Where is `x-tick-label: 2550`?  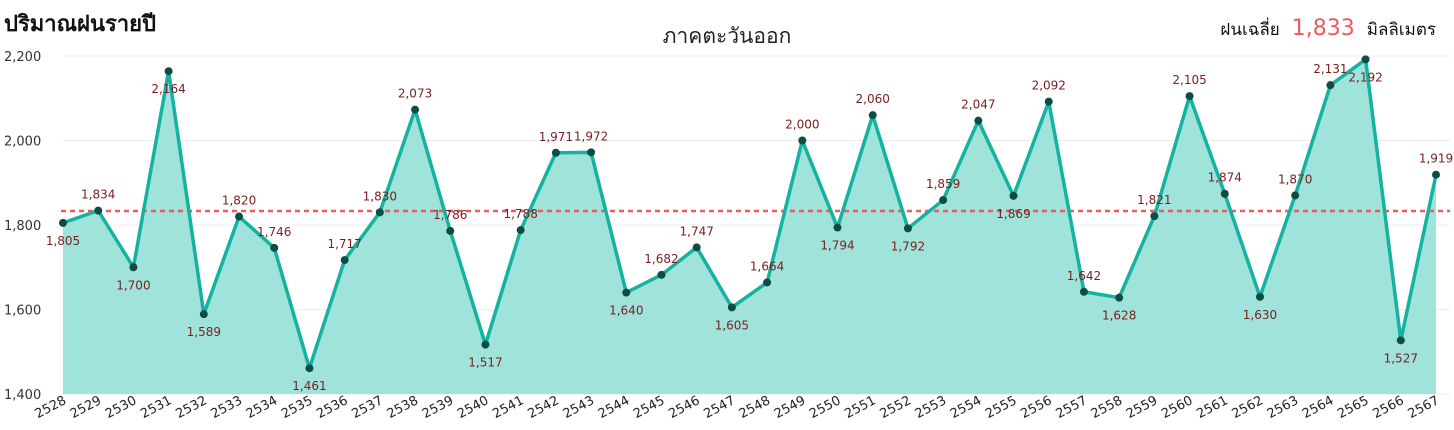 x-tick-label: 2550 is located at coordinates (825, 407).